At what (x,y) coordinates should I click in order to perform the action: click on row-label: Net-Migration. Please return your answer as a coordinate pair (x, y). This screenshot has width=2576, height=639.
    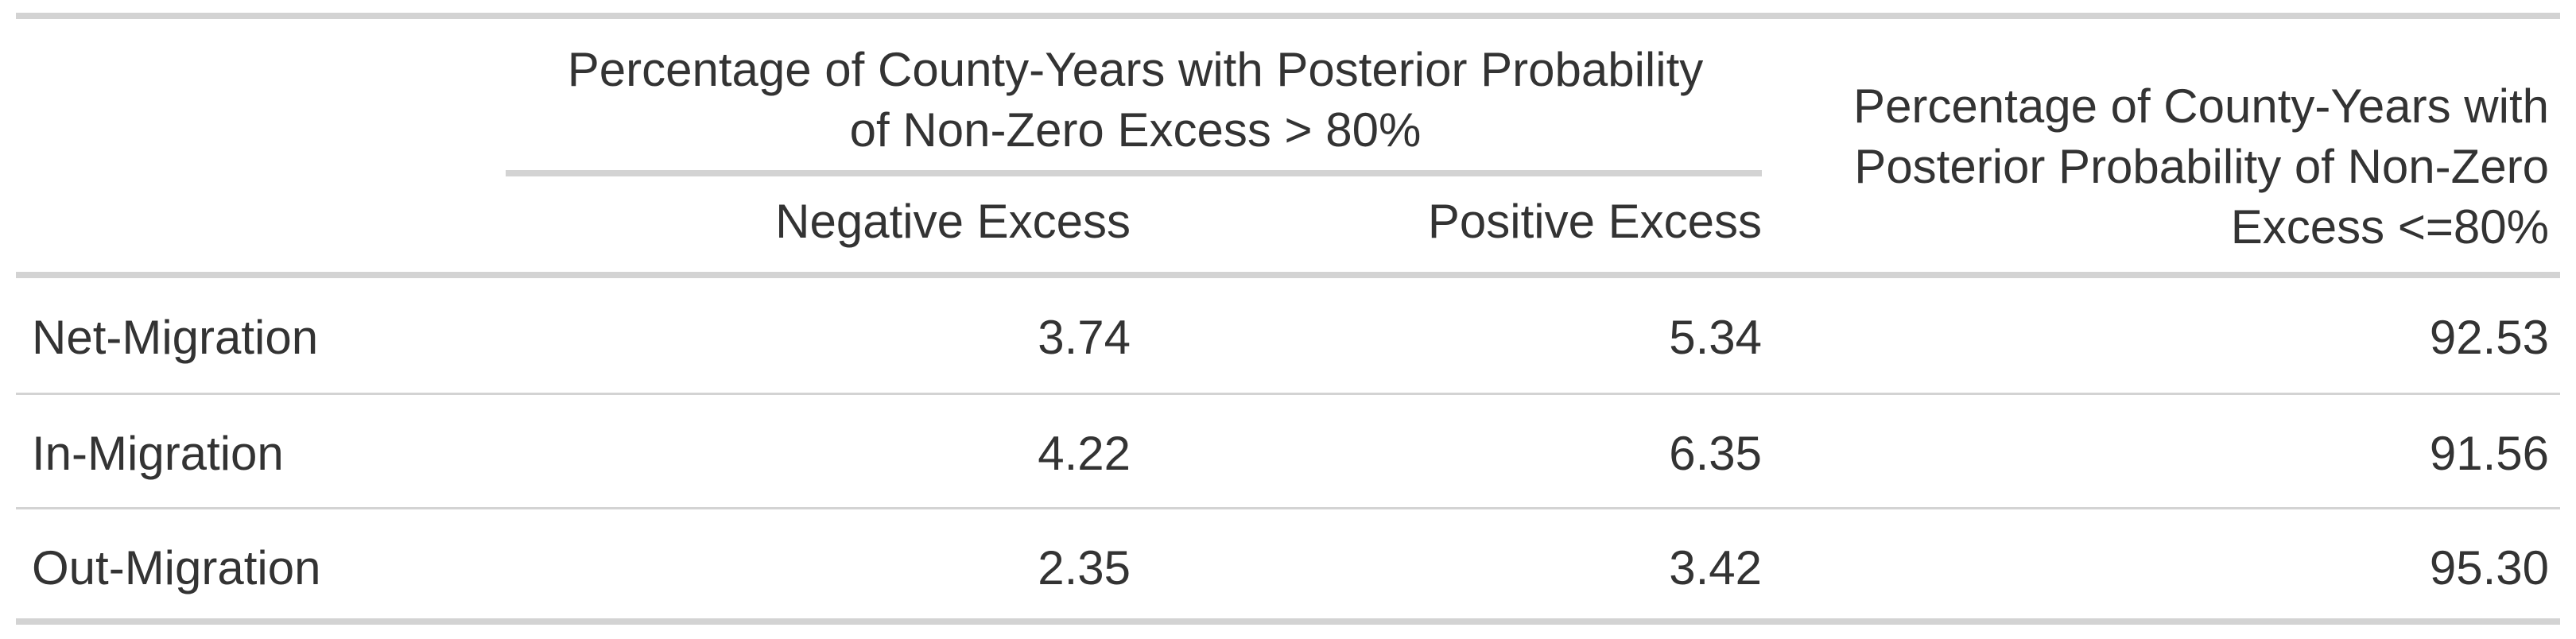
    Looking at the image, I should click on (176, 337).